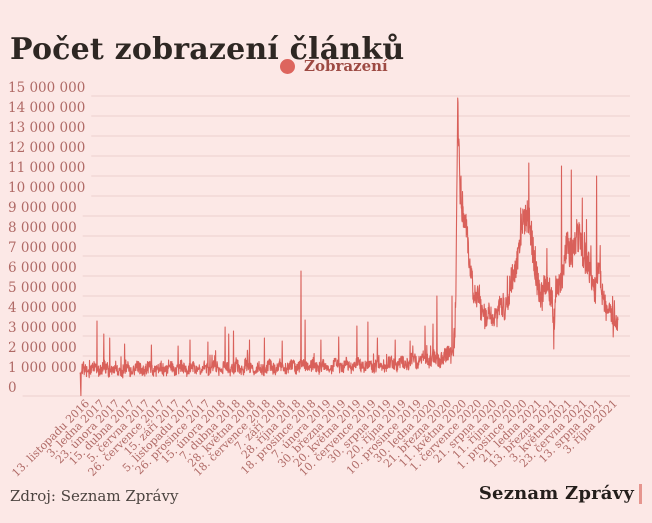 This screenshot has width=652, height=523. I want to click on y-tick-label: 15 000 000, so click(46, 88).